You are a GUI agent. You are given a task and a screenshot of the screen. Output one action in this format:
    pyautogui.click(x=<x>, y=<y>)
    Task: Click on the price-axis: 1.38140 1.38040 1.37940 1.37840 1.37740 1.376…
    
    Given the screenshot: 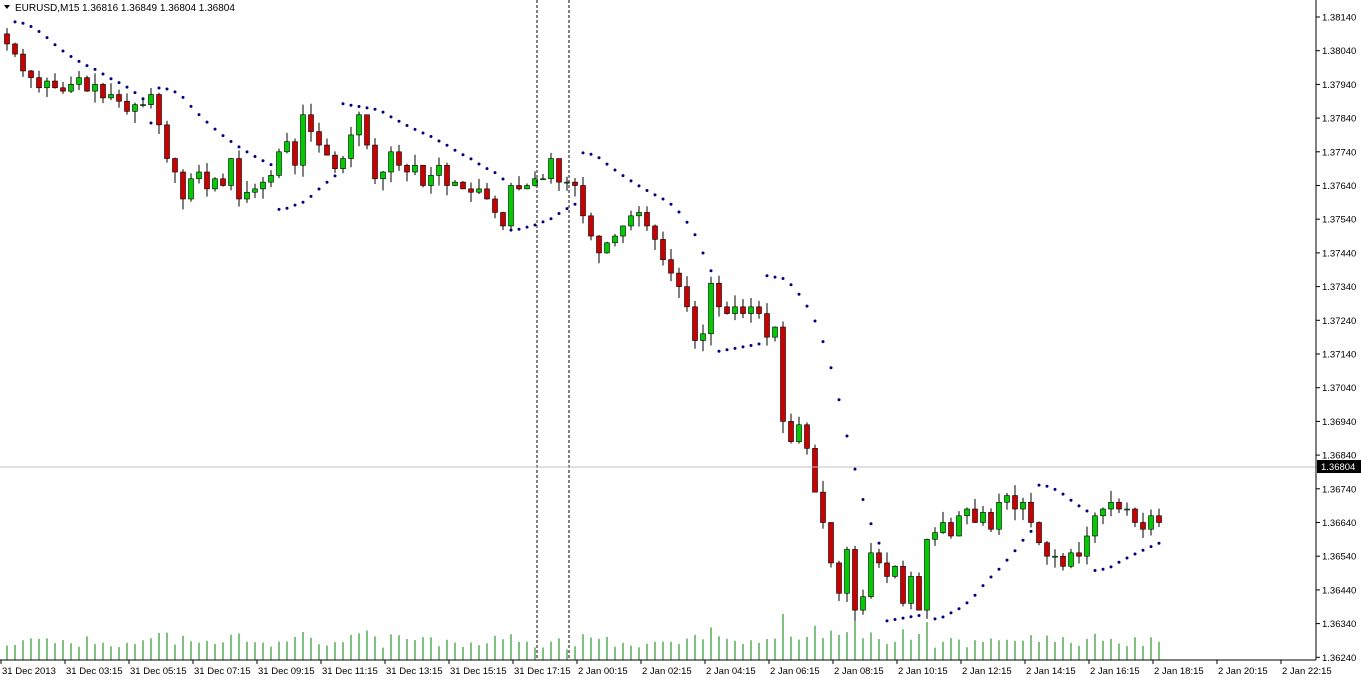 What is the action you would take?
    pyautogui.click(x=1336, y=338)
    